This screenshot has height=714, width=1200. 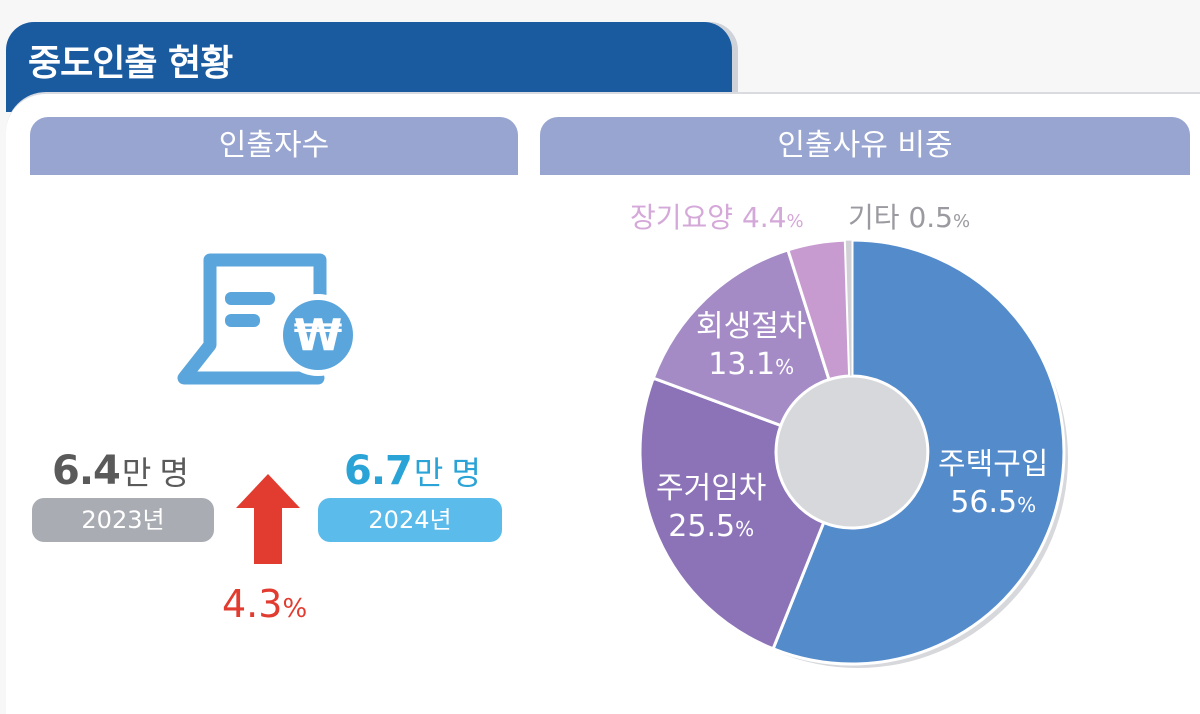 What do you see at coordinates (984, 502) in the screenshot?
I see `label-housing-purchase-value: 56.5` at bounding box center [984, 502].